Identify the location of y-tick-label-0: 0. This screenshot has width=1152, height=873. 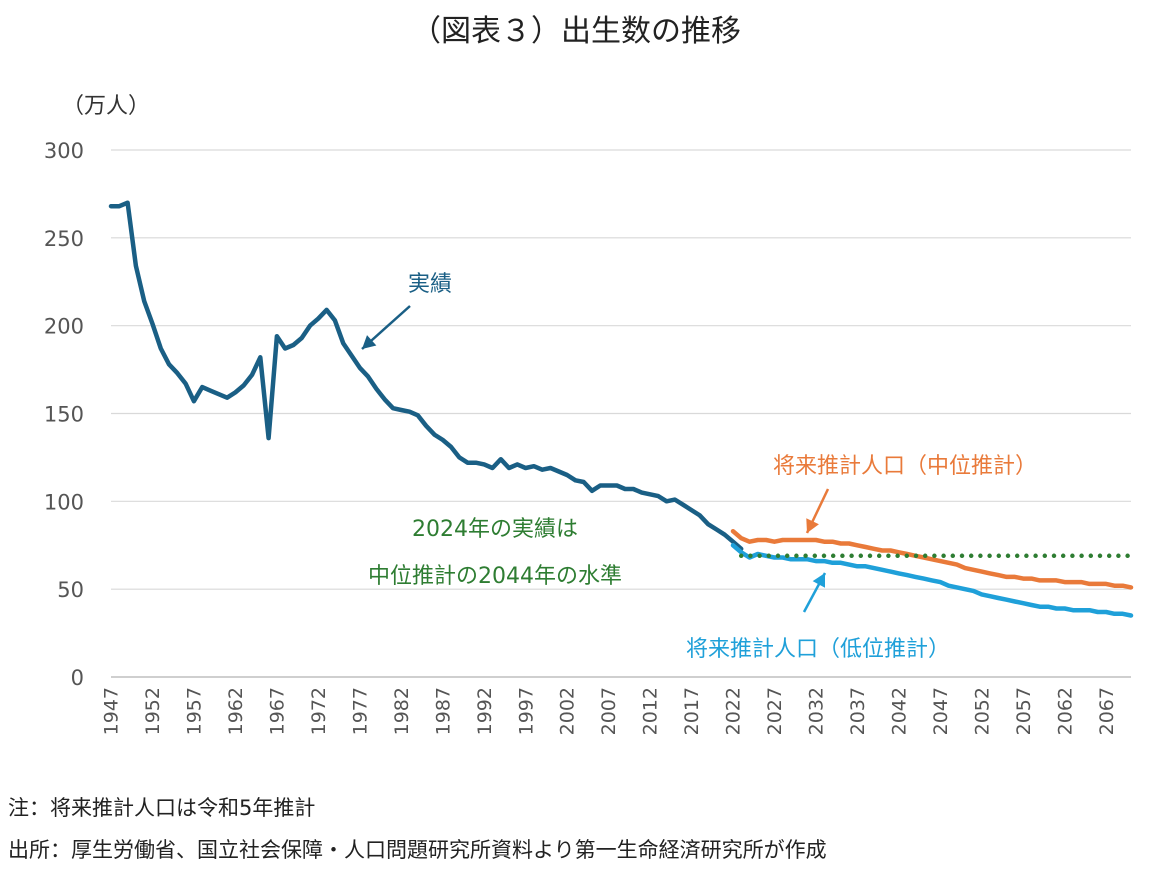
(77, 678).